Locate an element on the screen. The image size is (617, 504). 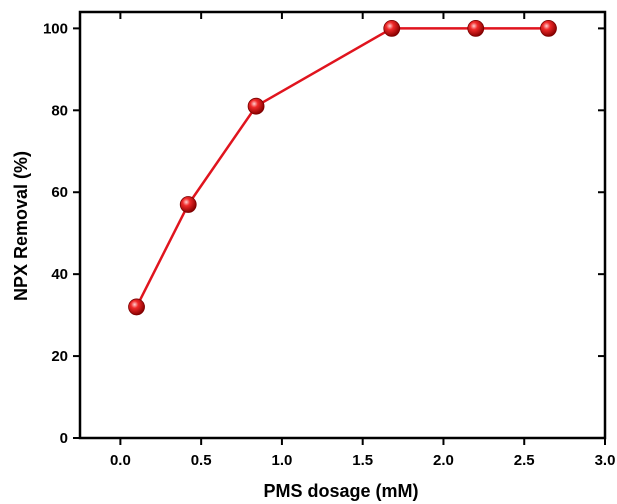
x-tick-label: 1.0 is located at coordinates (281, 460).